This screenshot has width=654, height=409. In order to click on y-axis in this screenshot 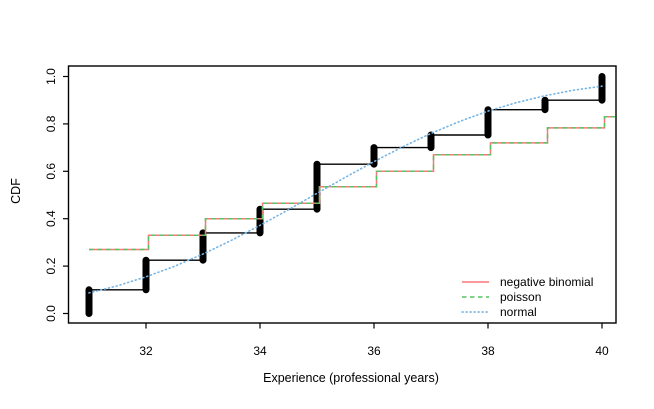, I will do `click(66, 195)`.